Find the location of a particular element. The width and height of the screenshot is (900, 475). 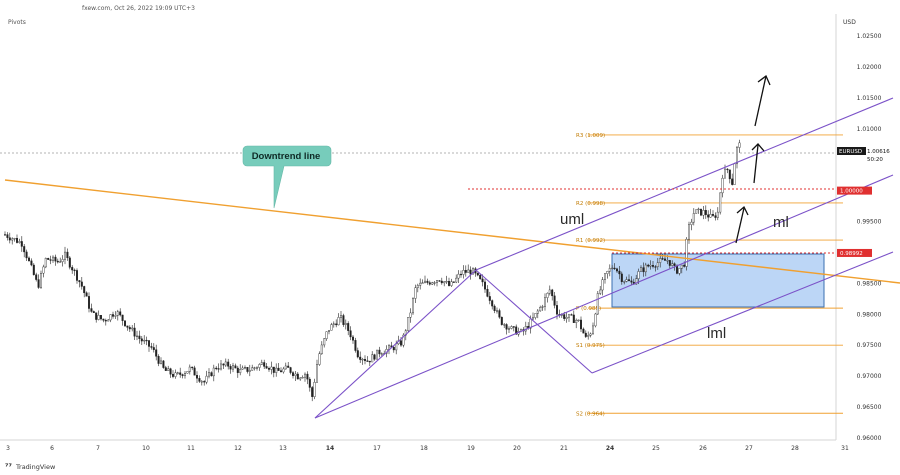

pivot-label: R3 (1.009) is located at coordinates (590, 136).